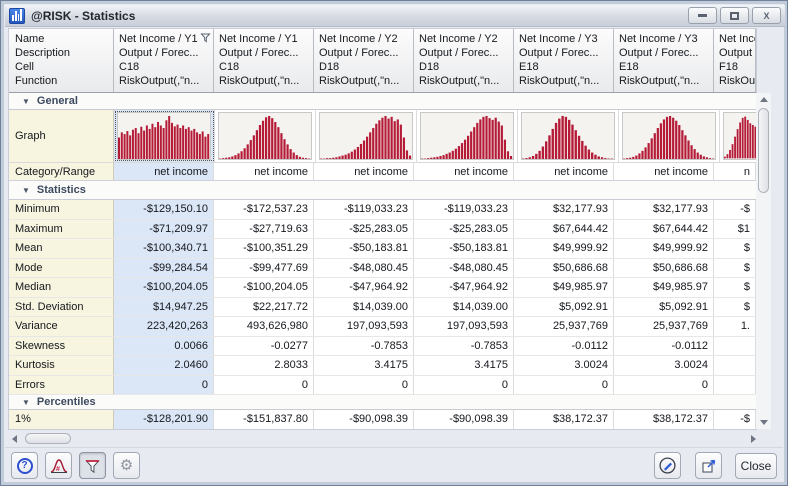  I want to click on close-button: Close, so click(756, 465).